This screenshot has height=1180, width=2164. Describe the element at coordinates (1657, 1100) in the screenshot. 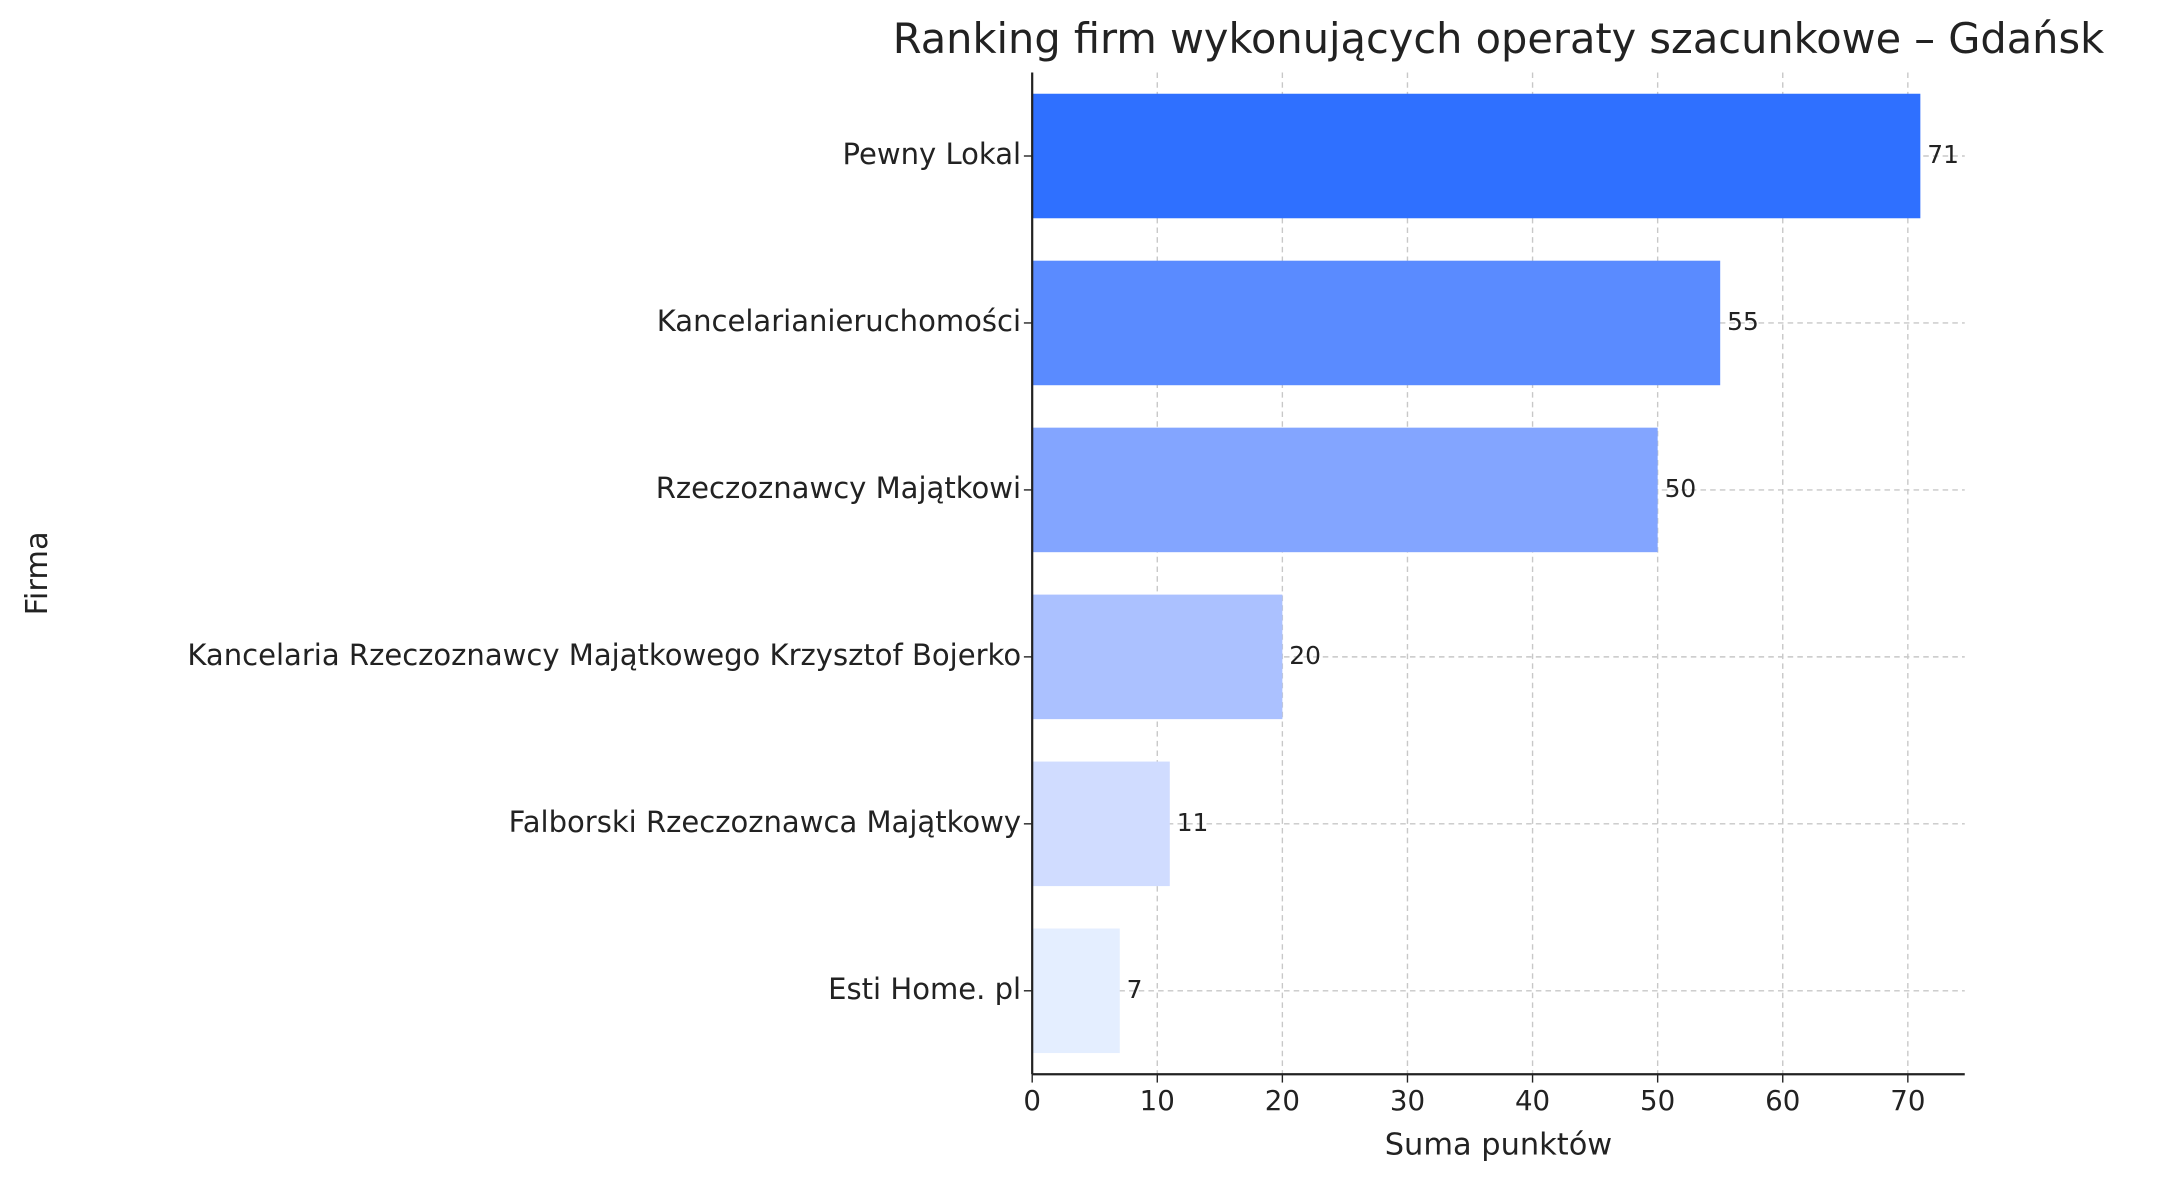

I see `x-tick-label: 50` at that location.